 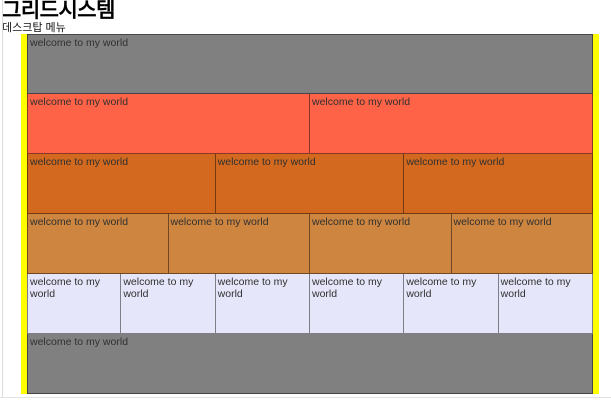 I want to click on page-subtitle: 데스크탑 메뉴, so click(x=34, y=28).